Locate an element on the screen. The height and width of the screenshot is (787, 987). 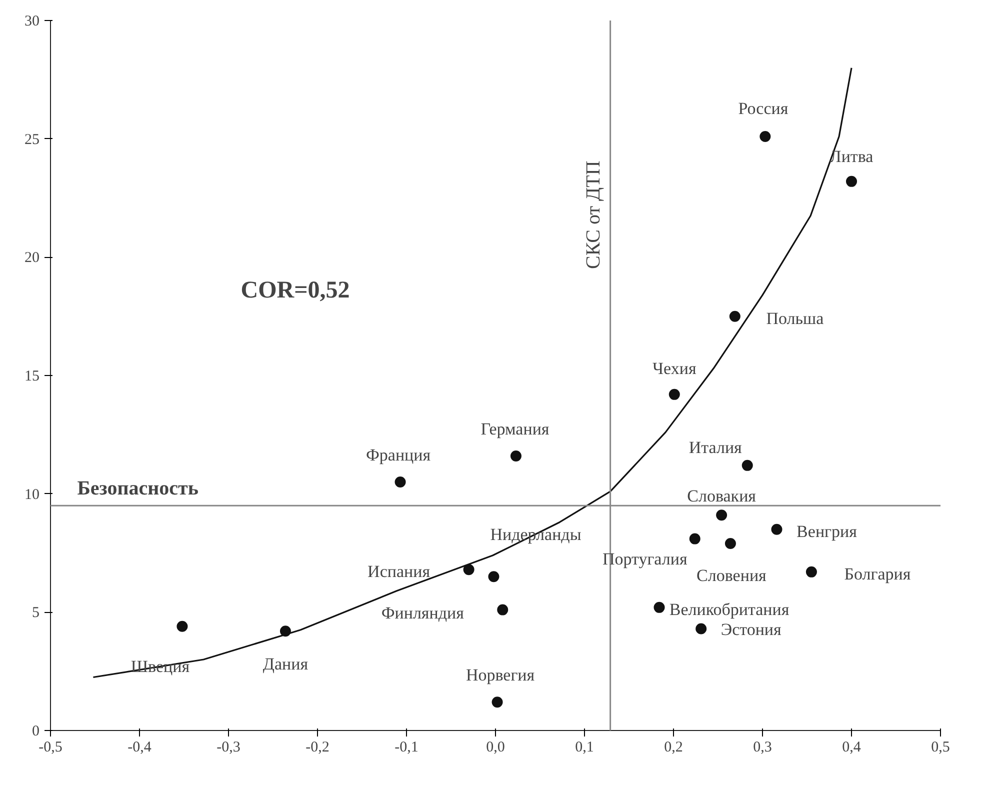
annotation: Франция is located at coordinates (398, 455).